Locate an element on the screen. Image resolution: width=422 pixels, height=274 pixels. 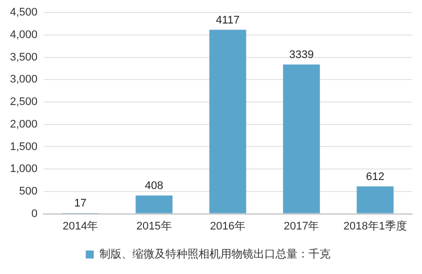
data-label: 408 is located at coordinates (154, 186).